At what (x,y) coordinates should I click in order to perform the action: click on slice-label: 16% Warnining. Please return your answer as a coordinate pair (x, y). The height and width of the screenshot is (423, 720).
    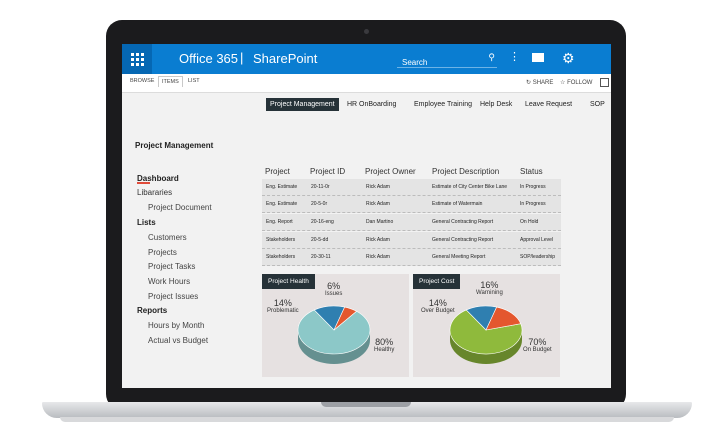
    Looking at the image, I should click on (489, 289).